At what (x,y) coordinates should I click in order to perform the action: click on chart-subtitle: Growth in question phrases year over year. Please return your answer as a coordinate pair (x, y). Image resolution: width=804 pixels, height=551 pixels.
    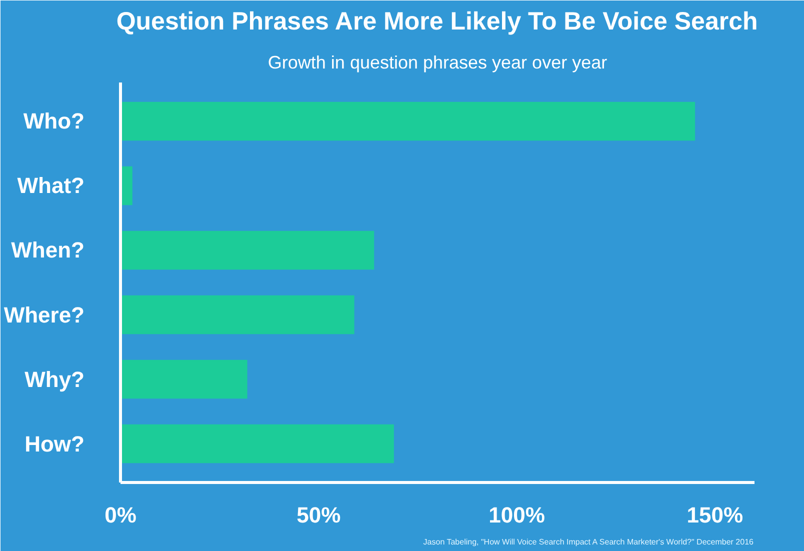
    Looking at the image, I should click on (438, 62).